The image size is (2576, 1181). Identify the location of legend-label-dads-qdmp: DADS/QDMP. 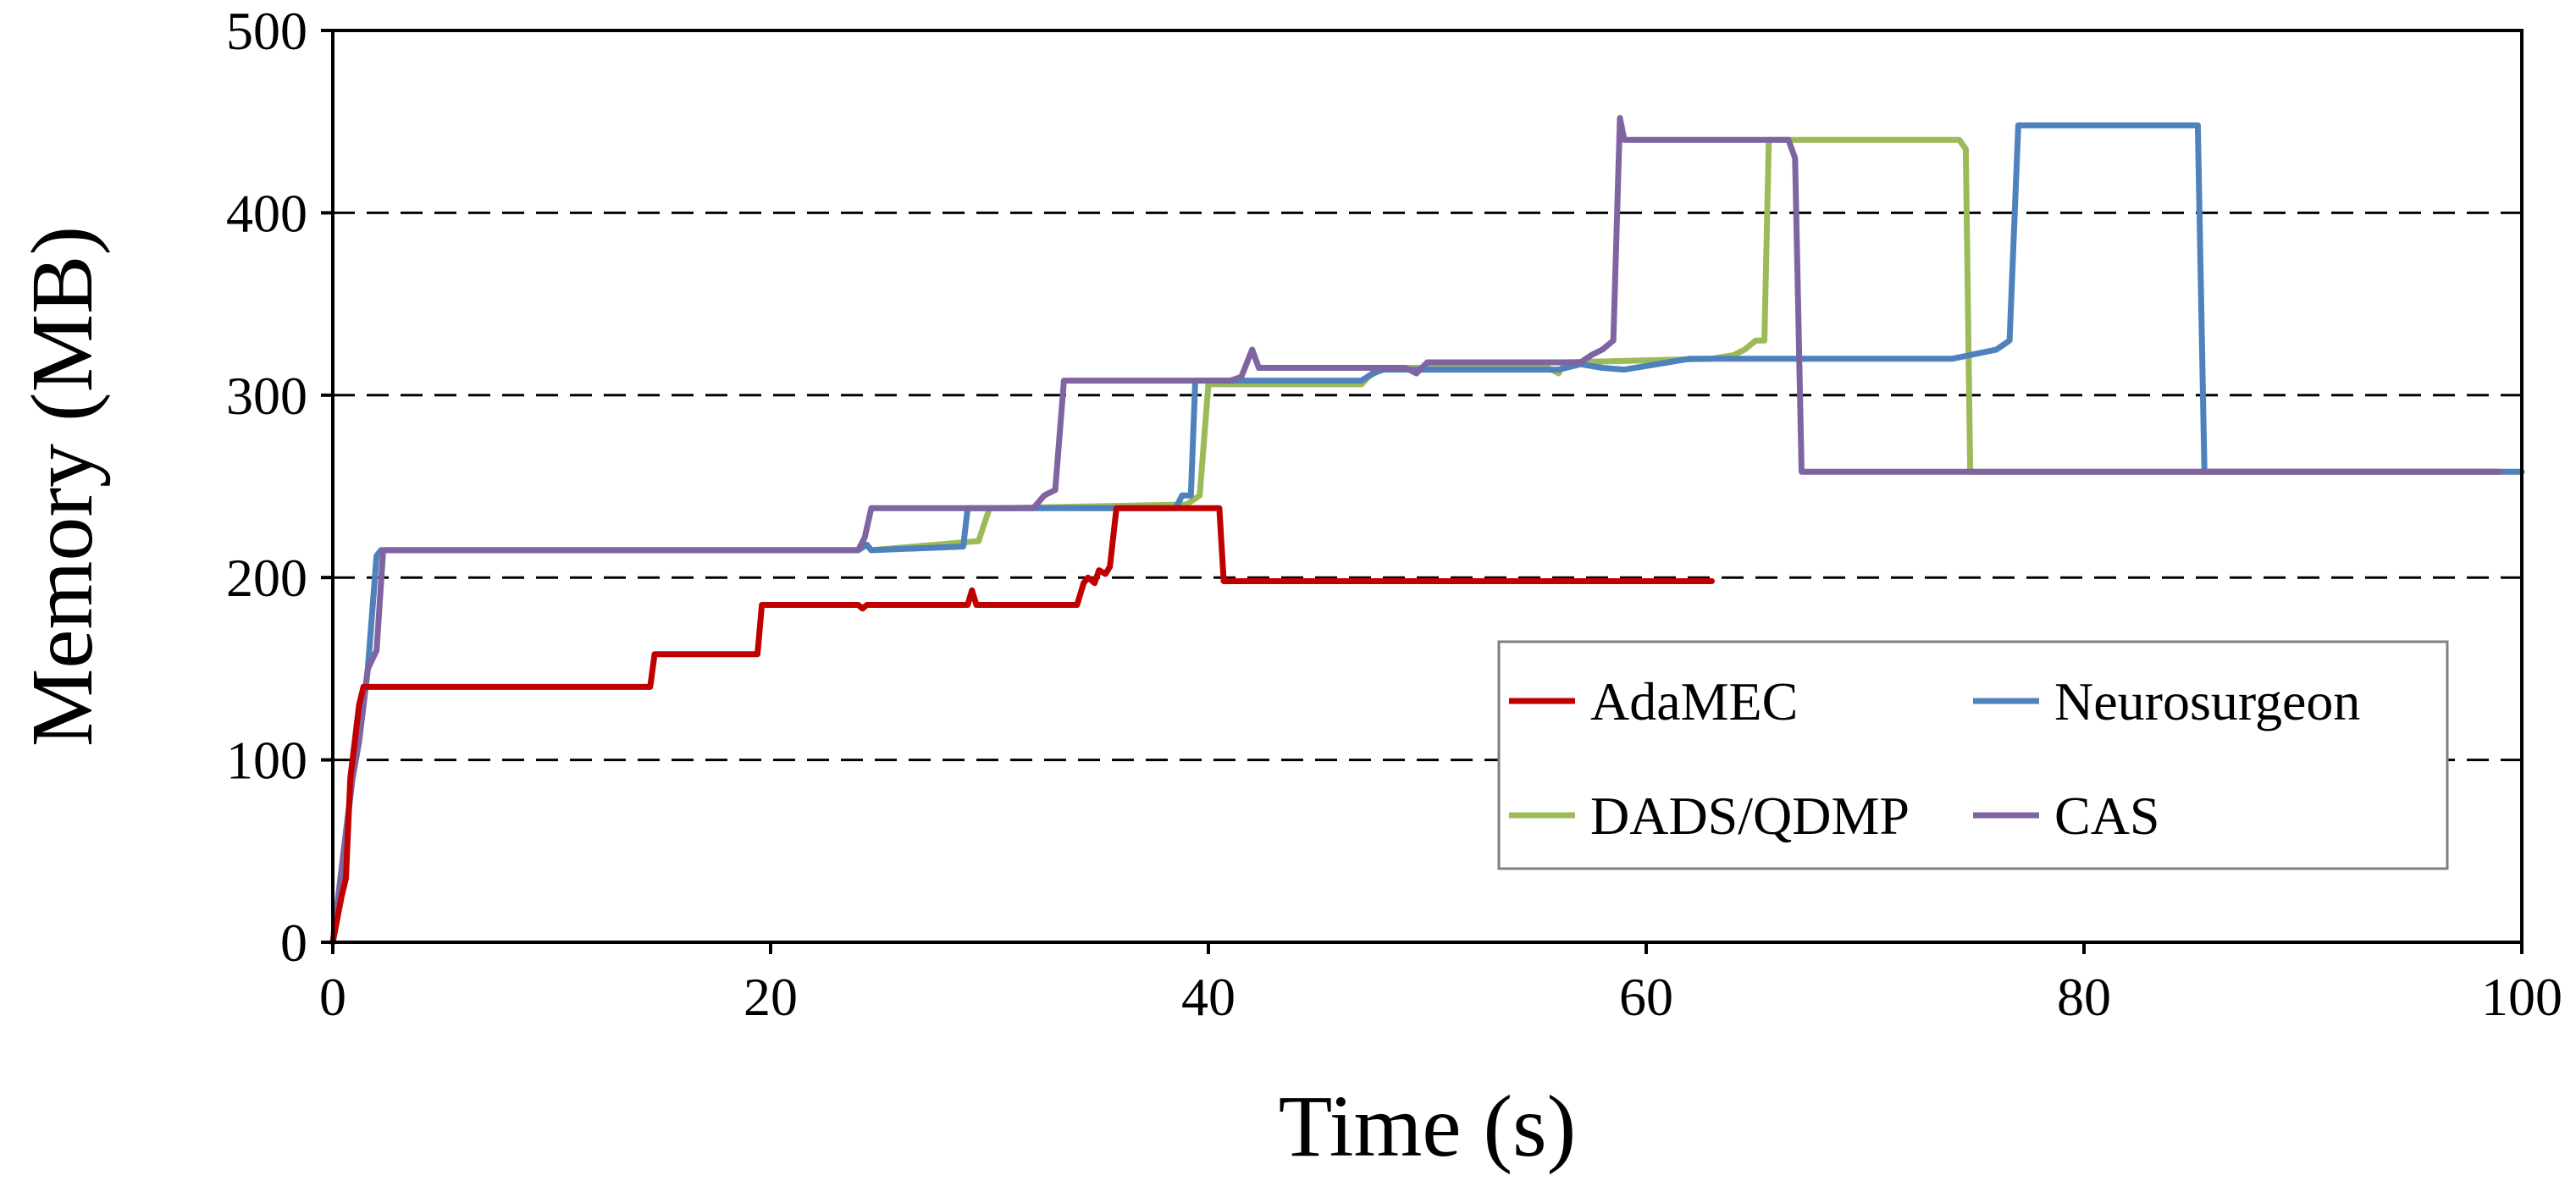
(1750, 816).